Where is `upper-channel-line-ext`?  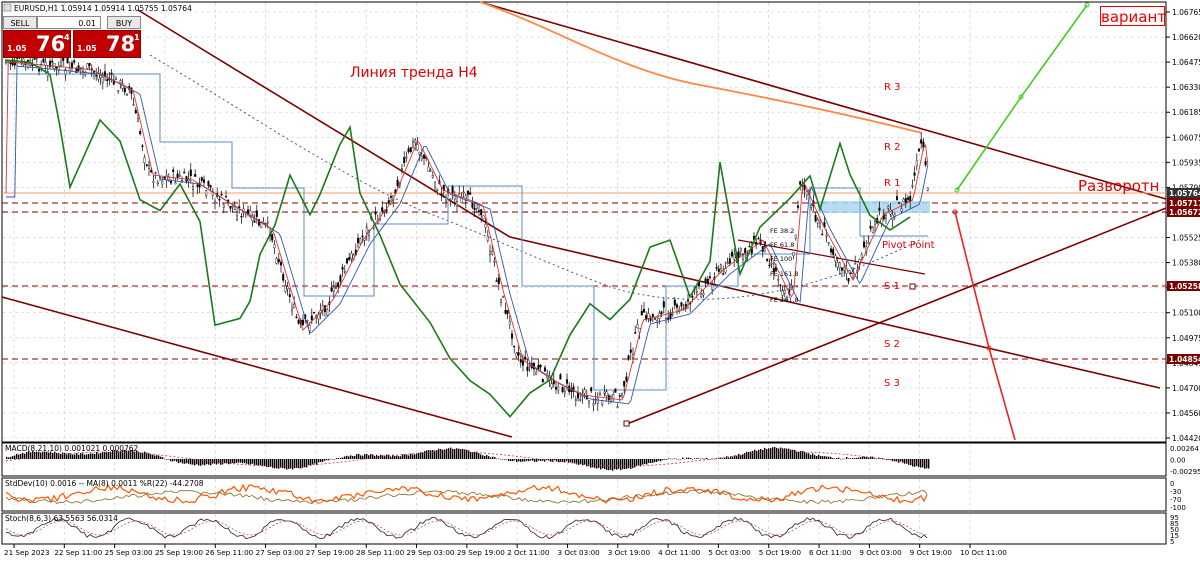 upper-channel-line-ext is located at coordinates (835, 312).